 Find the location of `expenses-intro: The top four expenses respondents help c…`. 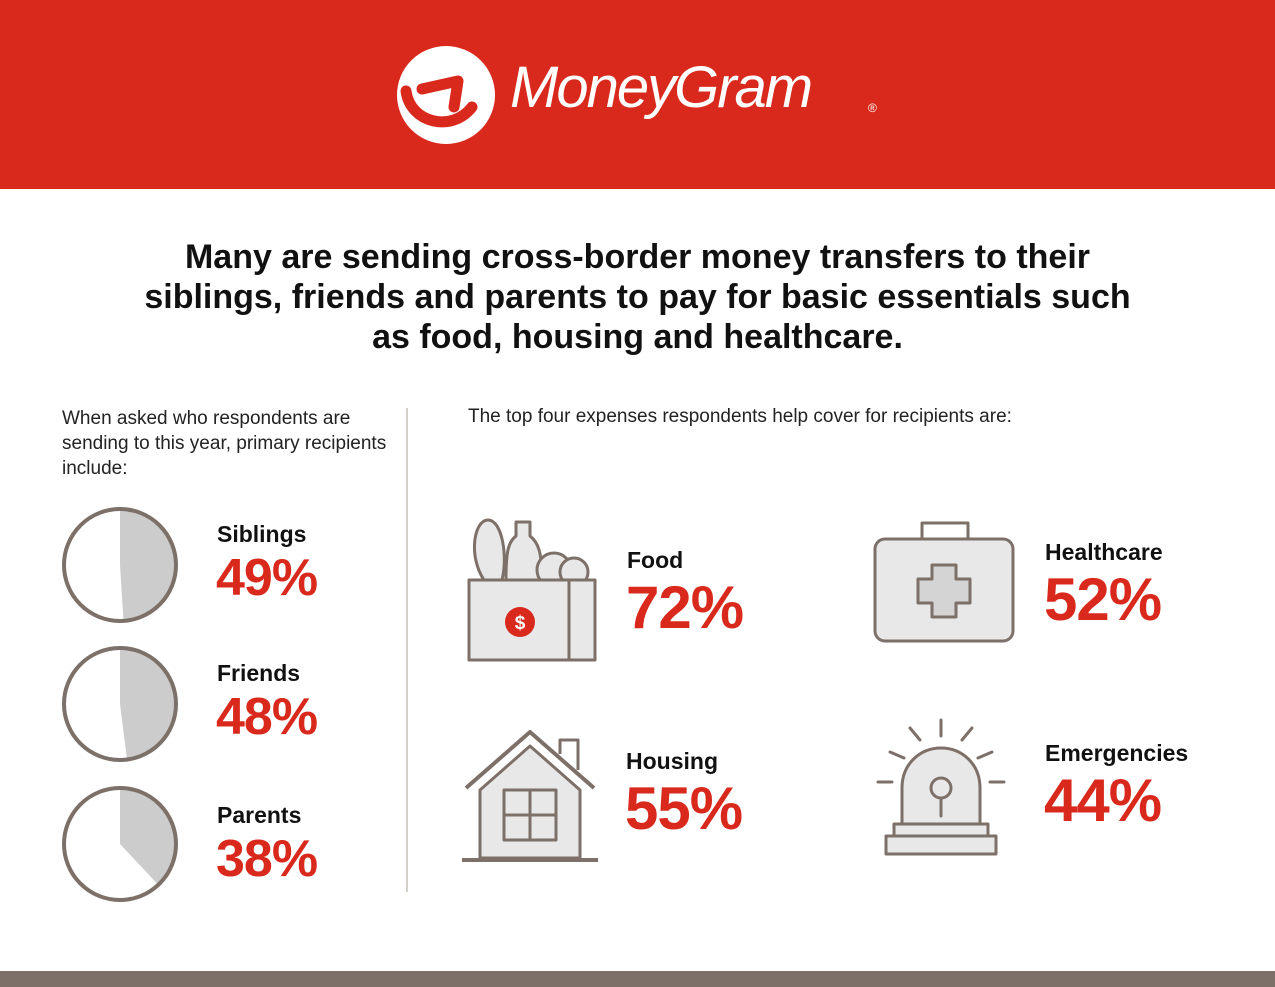

expenses-intro: The top four expenses respondents help c… is located at coordinates (740, 416).